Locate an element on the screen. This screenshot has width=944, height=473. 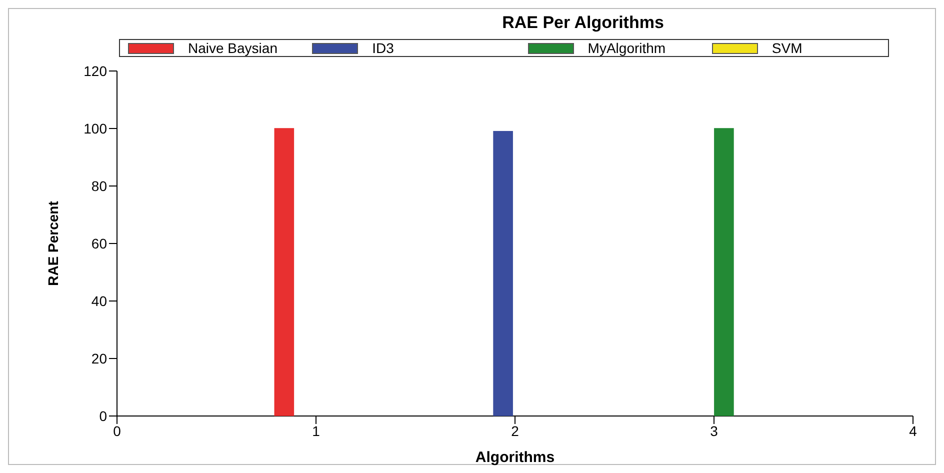
y-axis-title: RAE Percent is located at coordinates (52, 243).